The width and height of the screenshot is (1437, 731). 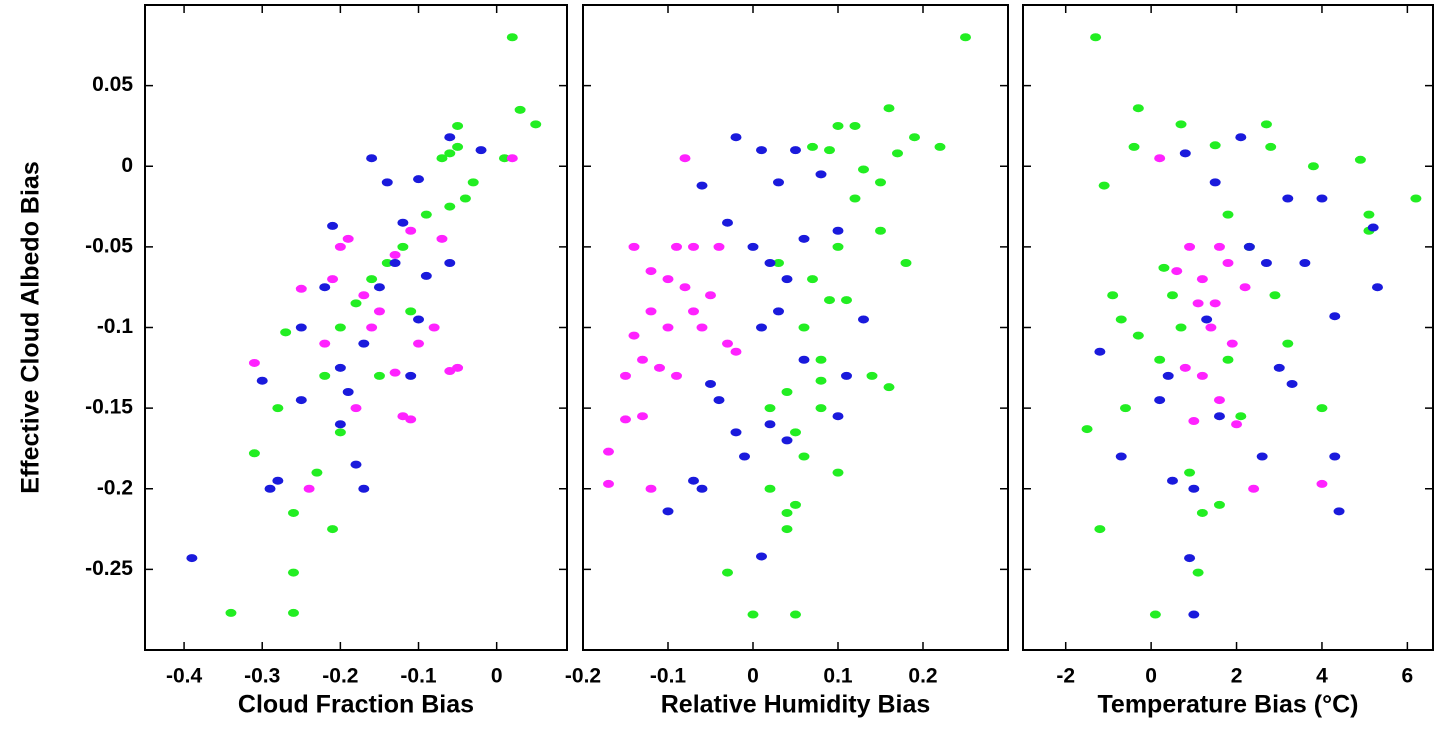 I want to click on x-axis-label: Cloud Fraction Bias, so click(x=356, y=705).